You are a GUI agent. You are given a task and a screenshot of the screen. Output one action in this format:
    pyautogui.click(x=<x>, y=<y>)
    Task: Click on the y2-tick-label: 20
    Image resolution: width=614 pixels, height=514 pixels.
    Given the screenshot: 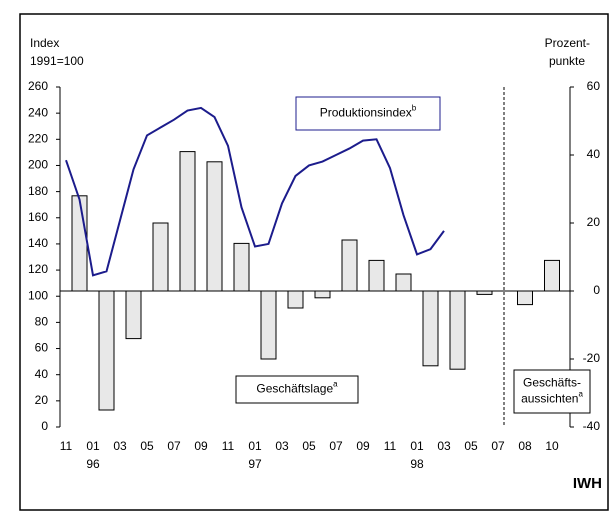 What is the action you would take?
    pyautogui.click(x=594, y=222)
    